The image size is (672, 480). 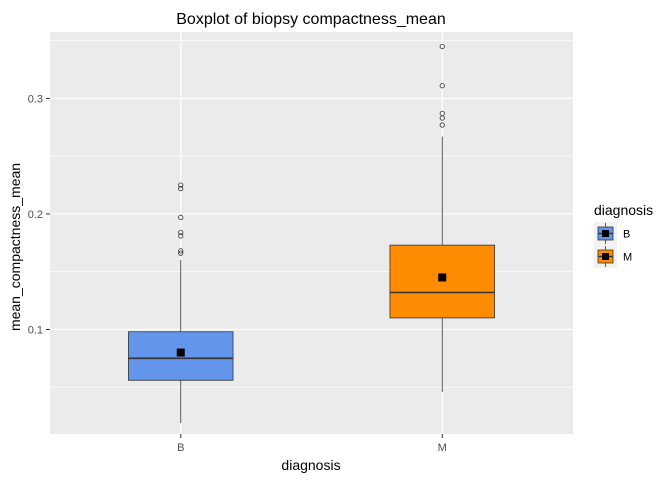 What do you see at coordinates (310, 19) in the screenshot?
I see `chart-title: Boxplot of biopsy compactness_mean` at bounding box center [310, 19].